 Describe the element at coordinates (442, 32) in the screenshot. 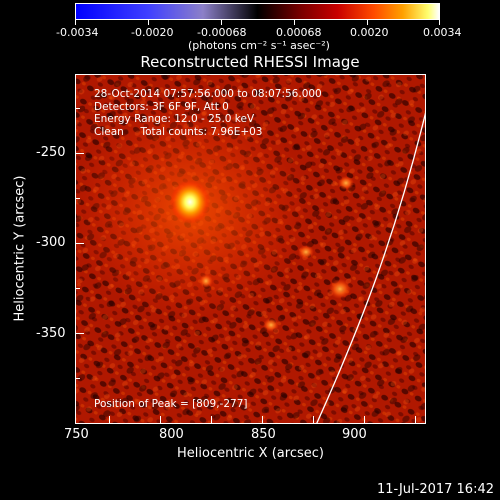

I see `colorbar-tick-label: 0.0034` at that location.